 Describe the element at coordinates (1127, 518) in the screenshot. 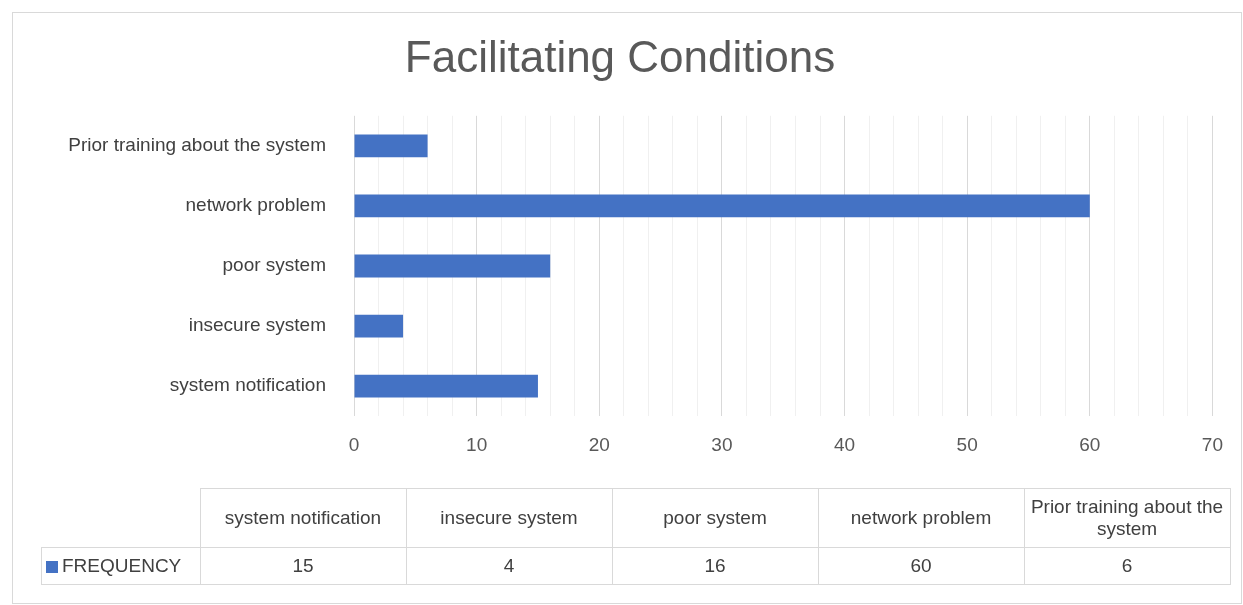

I see `category-label: Prior training about the system` at that location.